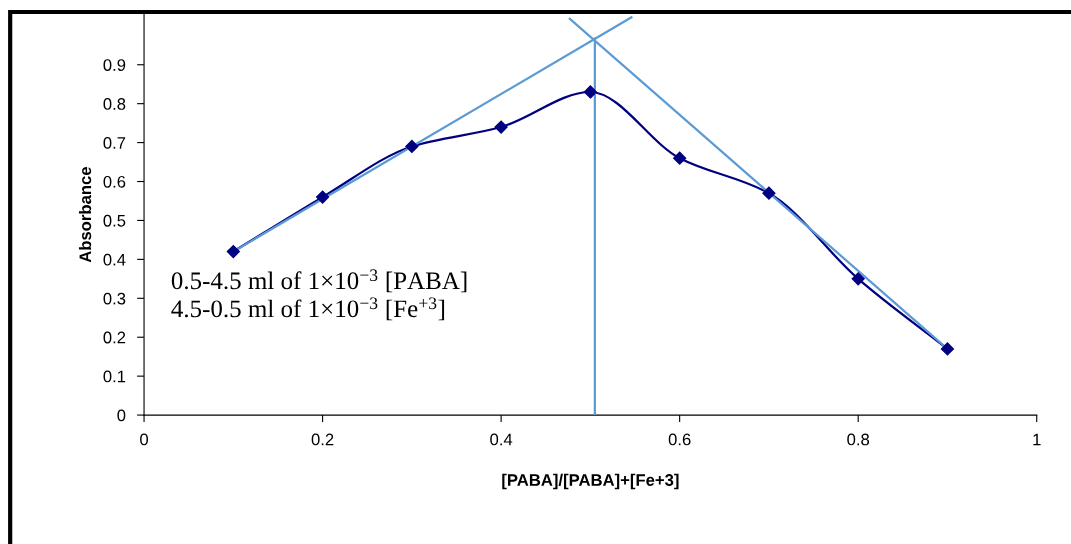 The height and width of the screenshot is (544, 1071). Describe the element at coordinates (114, 181) in the screenshot. I see `y-tick-label: 0.6` at that location.